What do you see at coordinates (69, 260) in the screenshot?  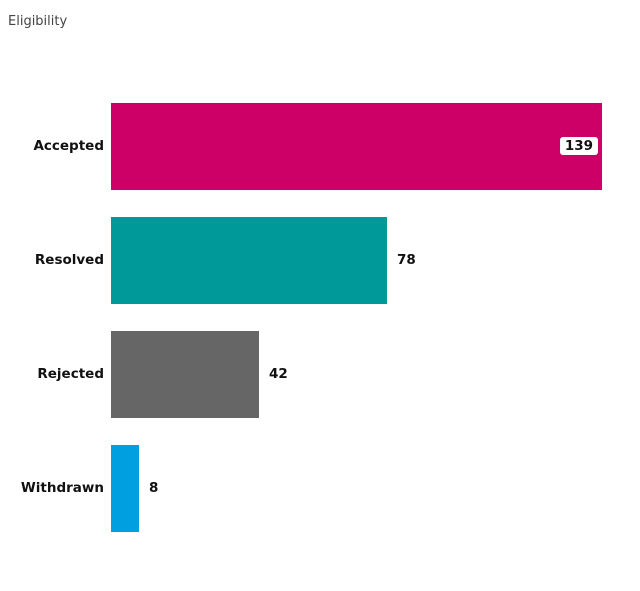 I see `category-label: Resolved` at bounding box center [69, 260].